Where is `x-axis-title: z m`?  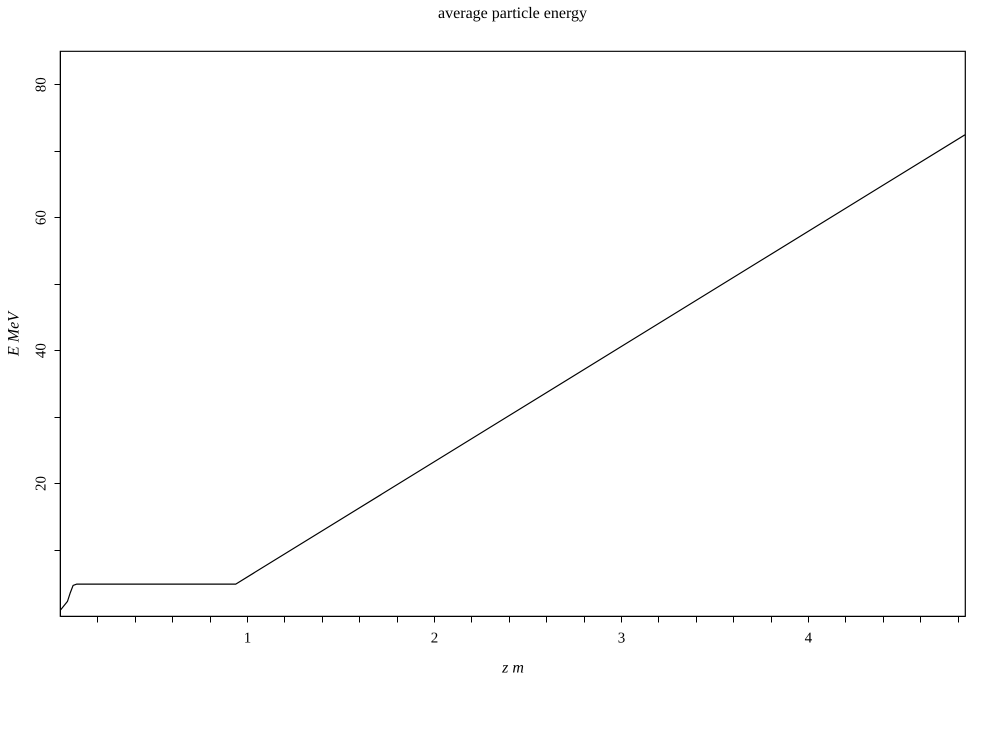
x-axis-title: z m is located at coordinates (512, 668).